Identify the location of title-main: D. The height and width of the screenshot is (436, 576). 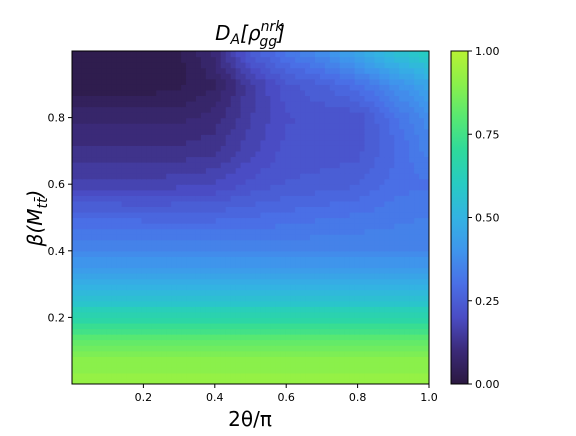
(222, 33).